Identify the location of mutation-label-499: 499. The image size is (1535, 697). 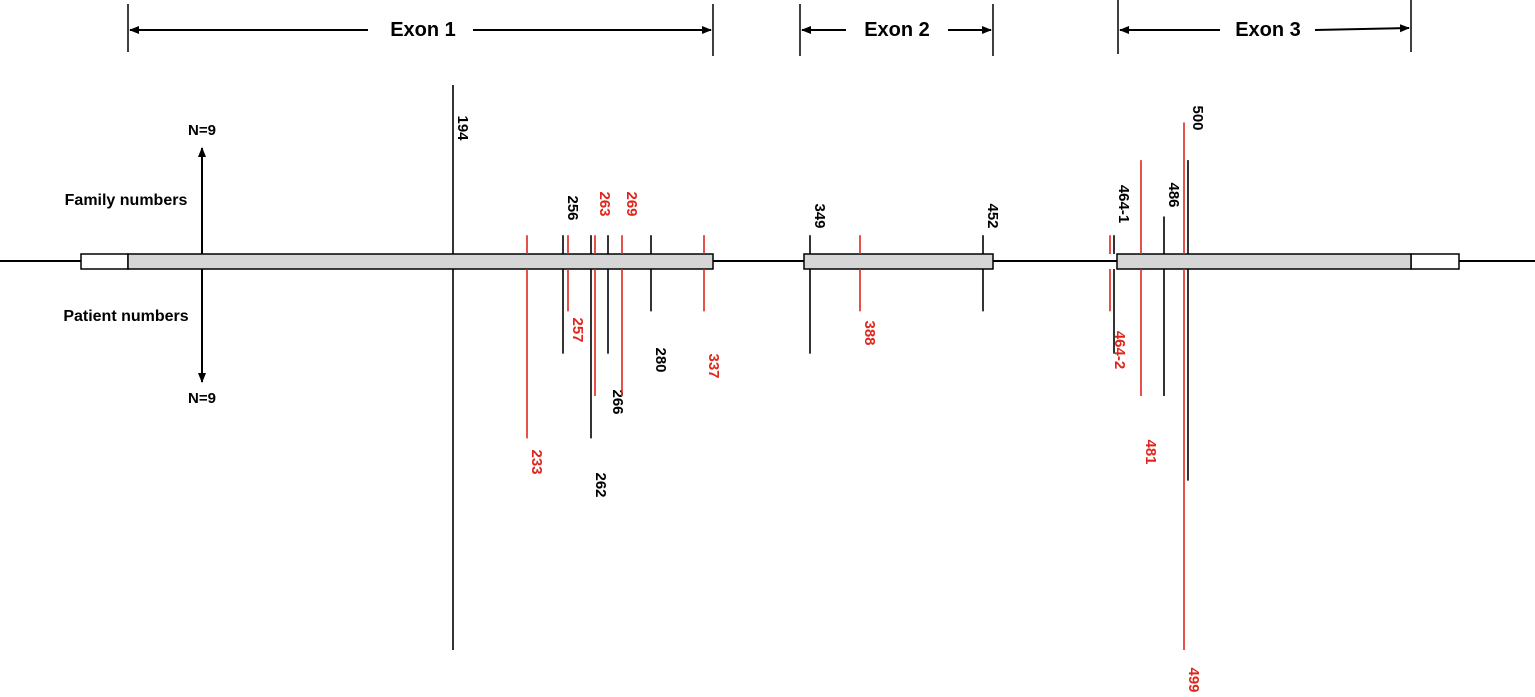
(1193, 679).